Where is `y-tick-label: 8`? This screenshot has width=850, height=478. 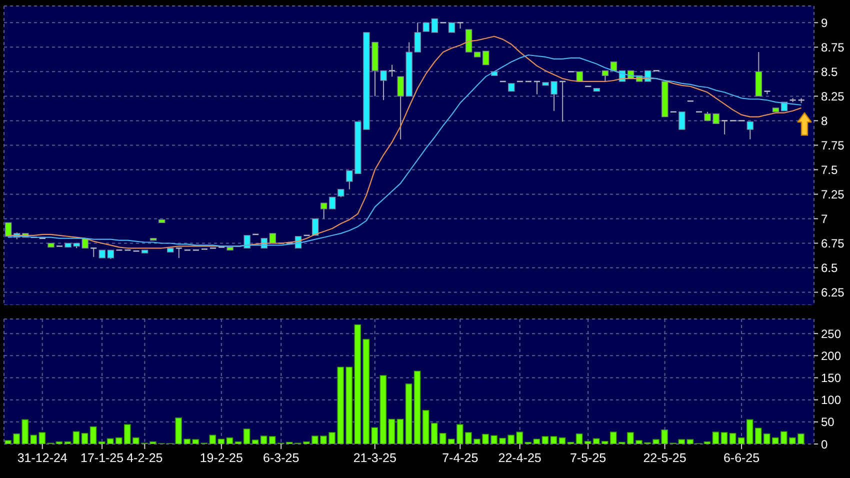
y-tick-label: 8 is located at coordinates (824, 121).